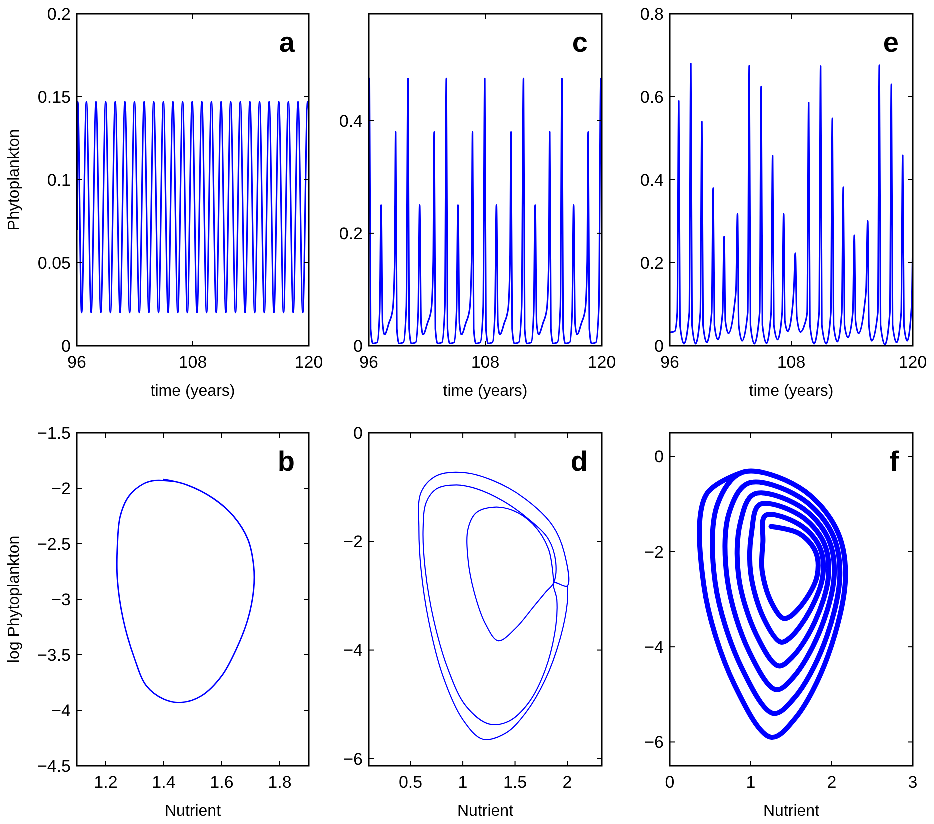  Describe the element at coordinates (580, 42) in the screenshot. I see `text: c` at that location.